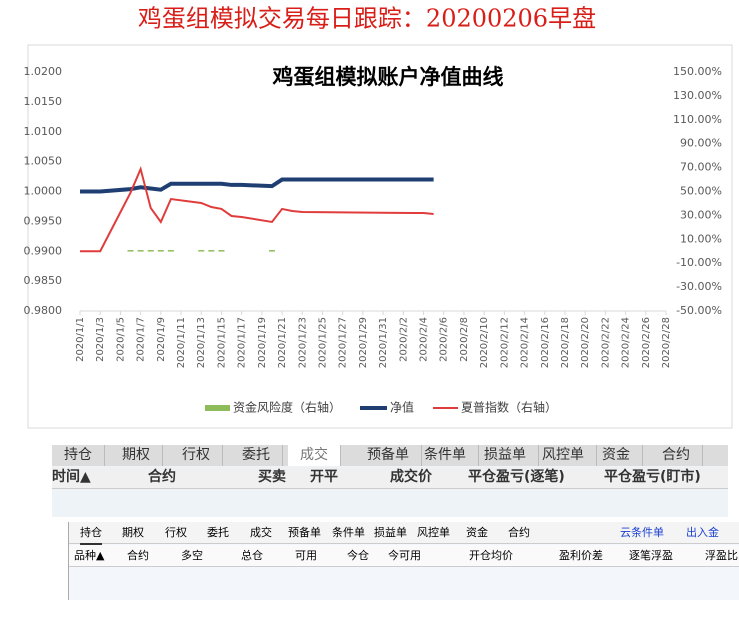  What do you see at coordinates (120, 339) in the screenshot?
I see `x-tick-label: 2020/1/5` at bounding box center [120, 339].